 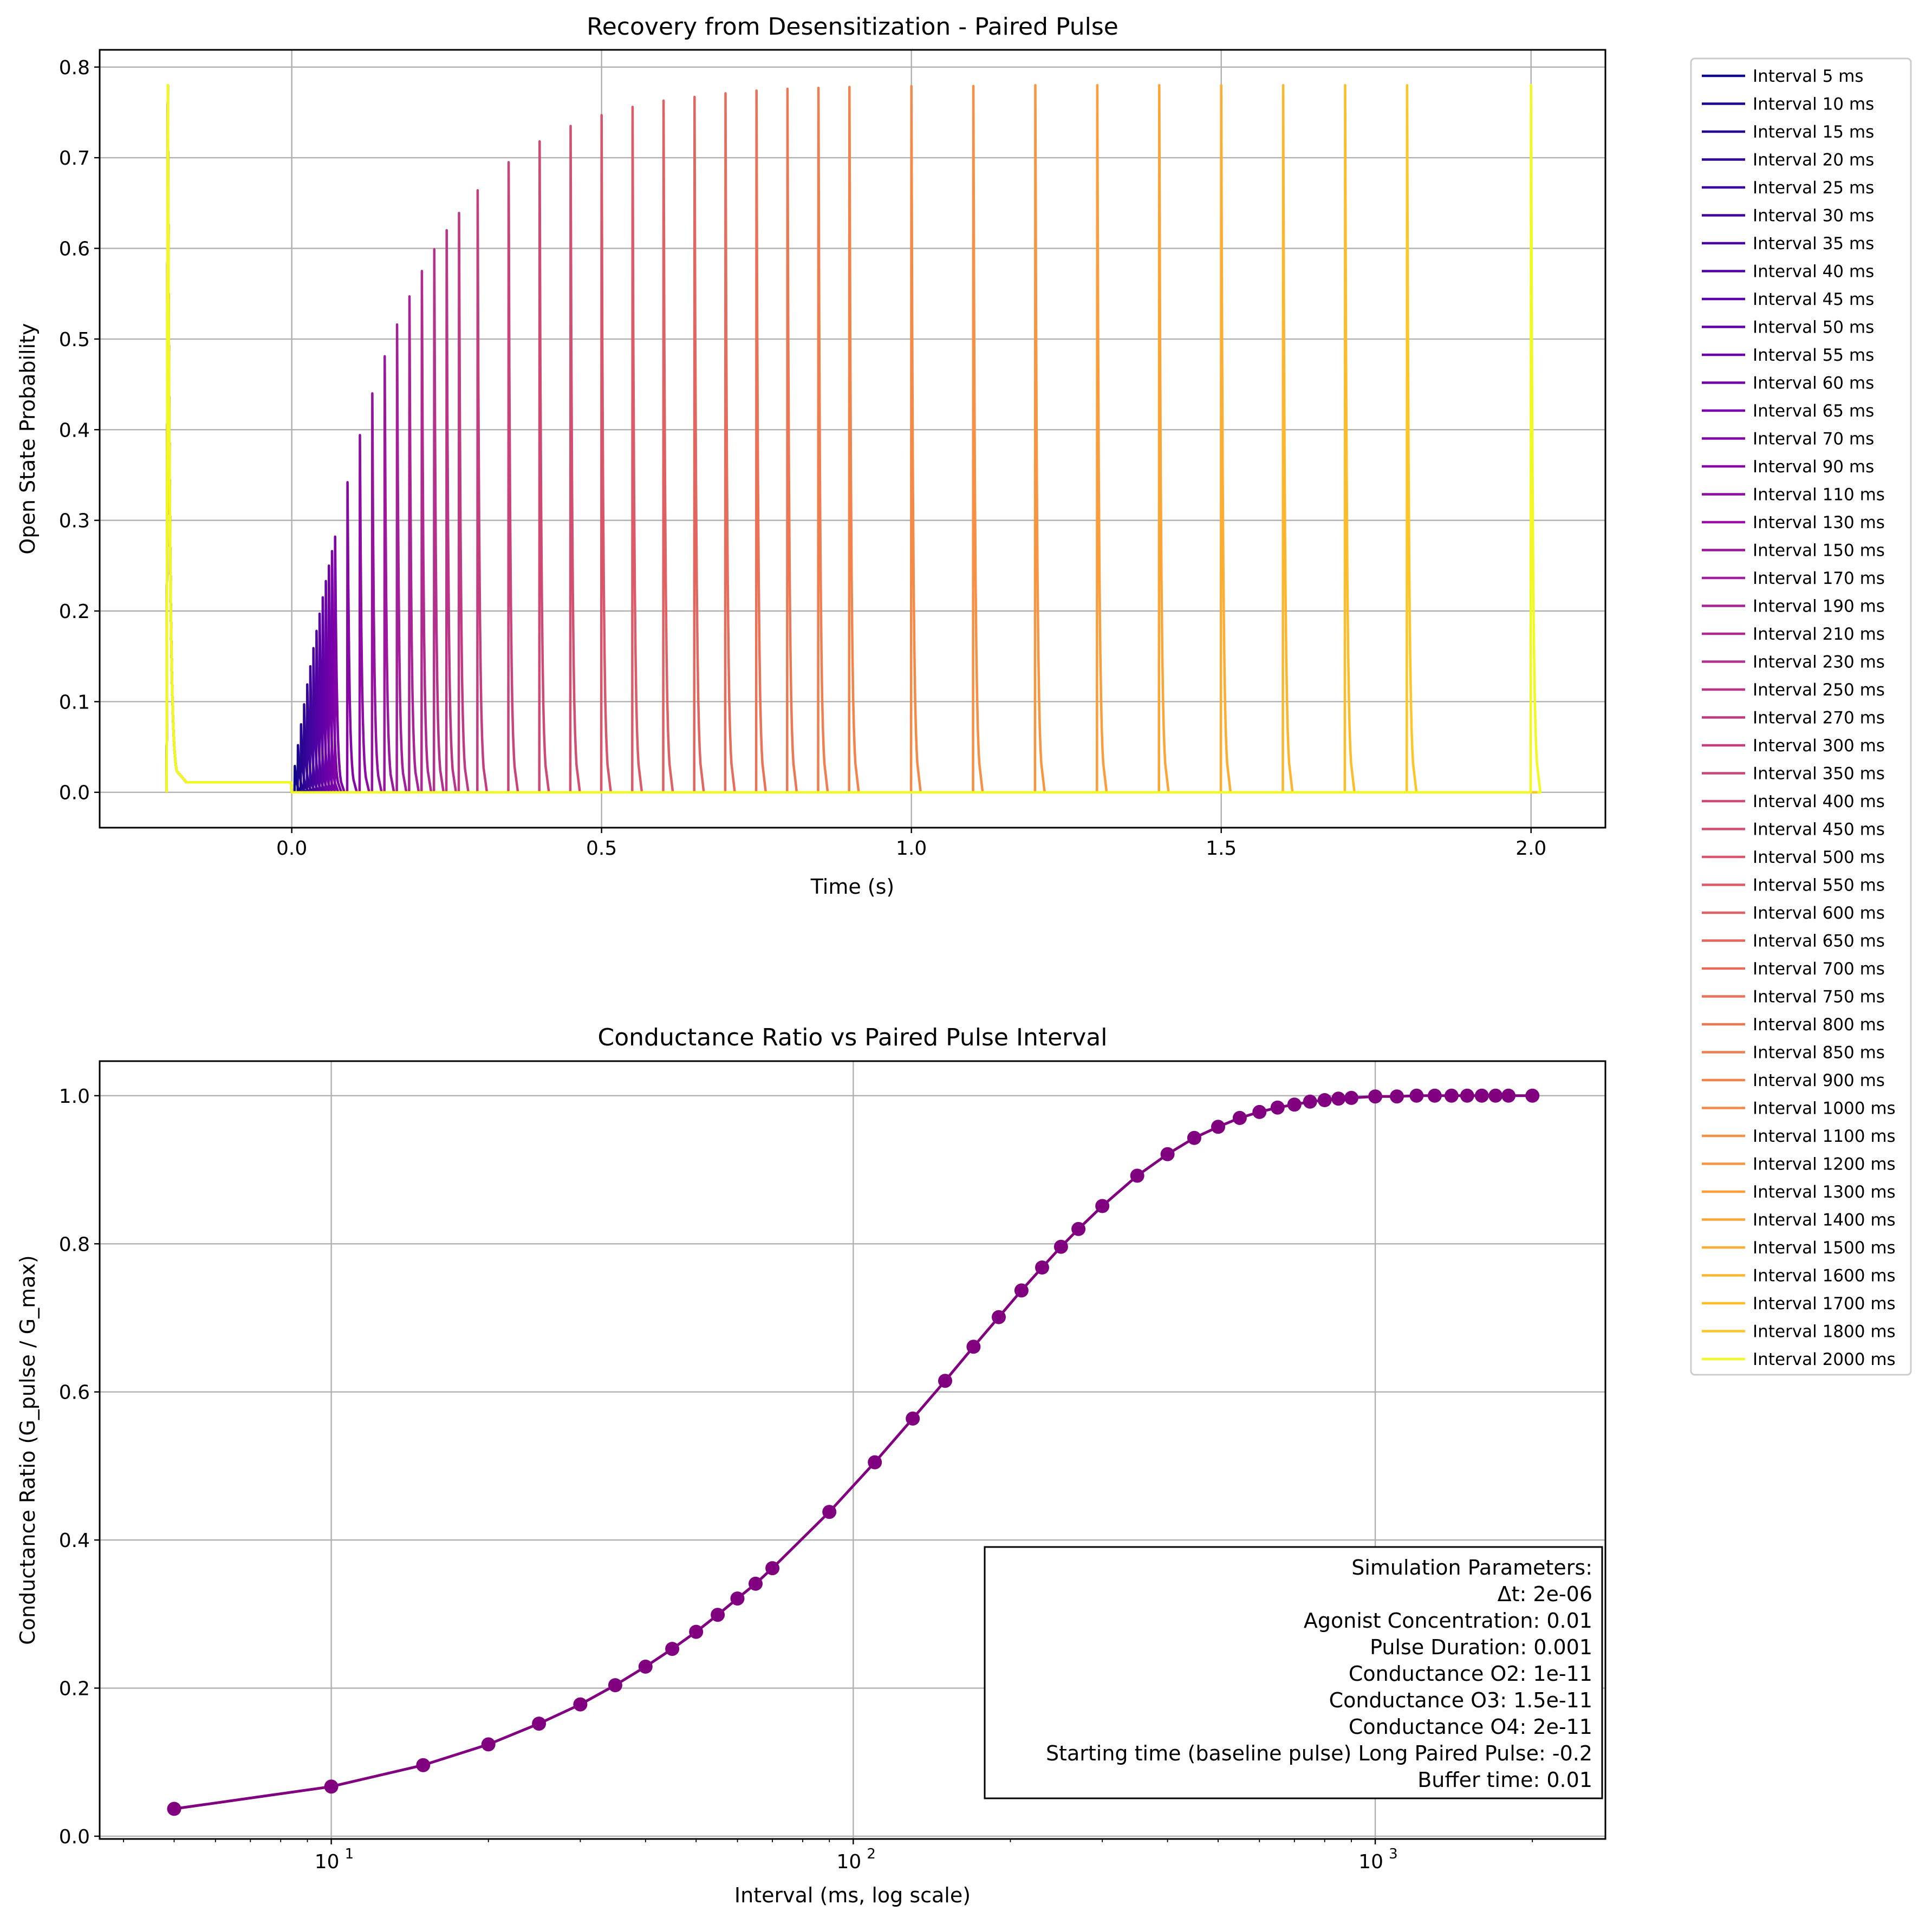 What do you see at coordinates (1504, 1780) in the screenshot?
I see `simulation-parameter-line: Buffer time: 0.01` at bounding box center [1504, 1780].